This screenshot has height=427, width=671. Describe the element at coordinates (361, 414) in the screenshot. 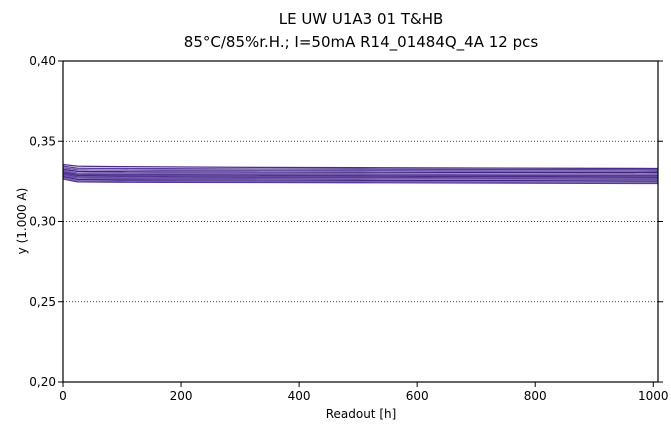

I see `x-axis-label: Readout [h]` at that location.